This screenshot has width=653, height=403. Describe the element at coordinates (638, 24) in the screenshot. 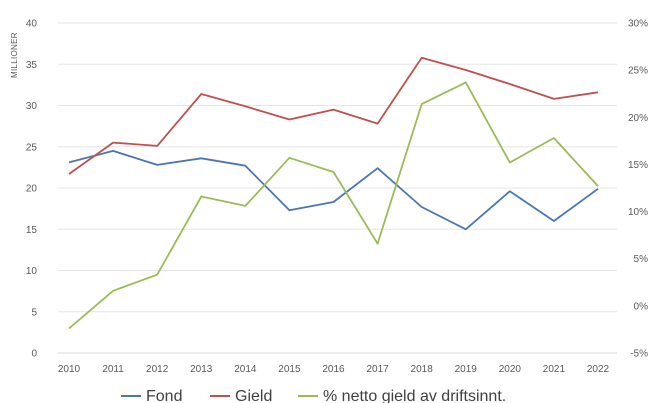

I see `y-right-tick-label: 30%` at that location.